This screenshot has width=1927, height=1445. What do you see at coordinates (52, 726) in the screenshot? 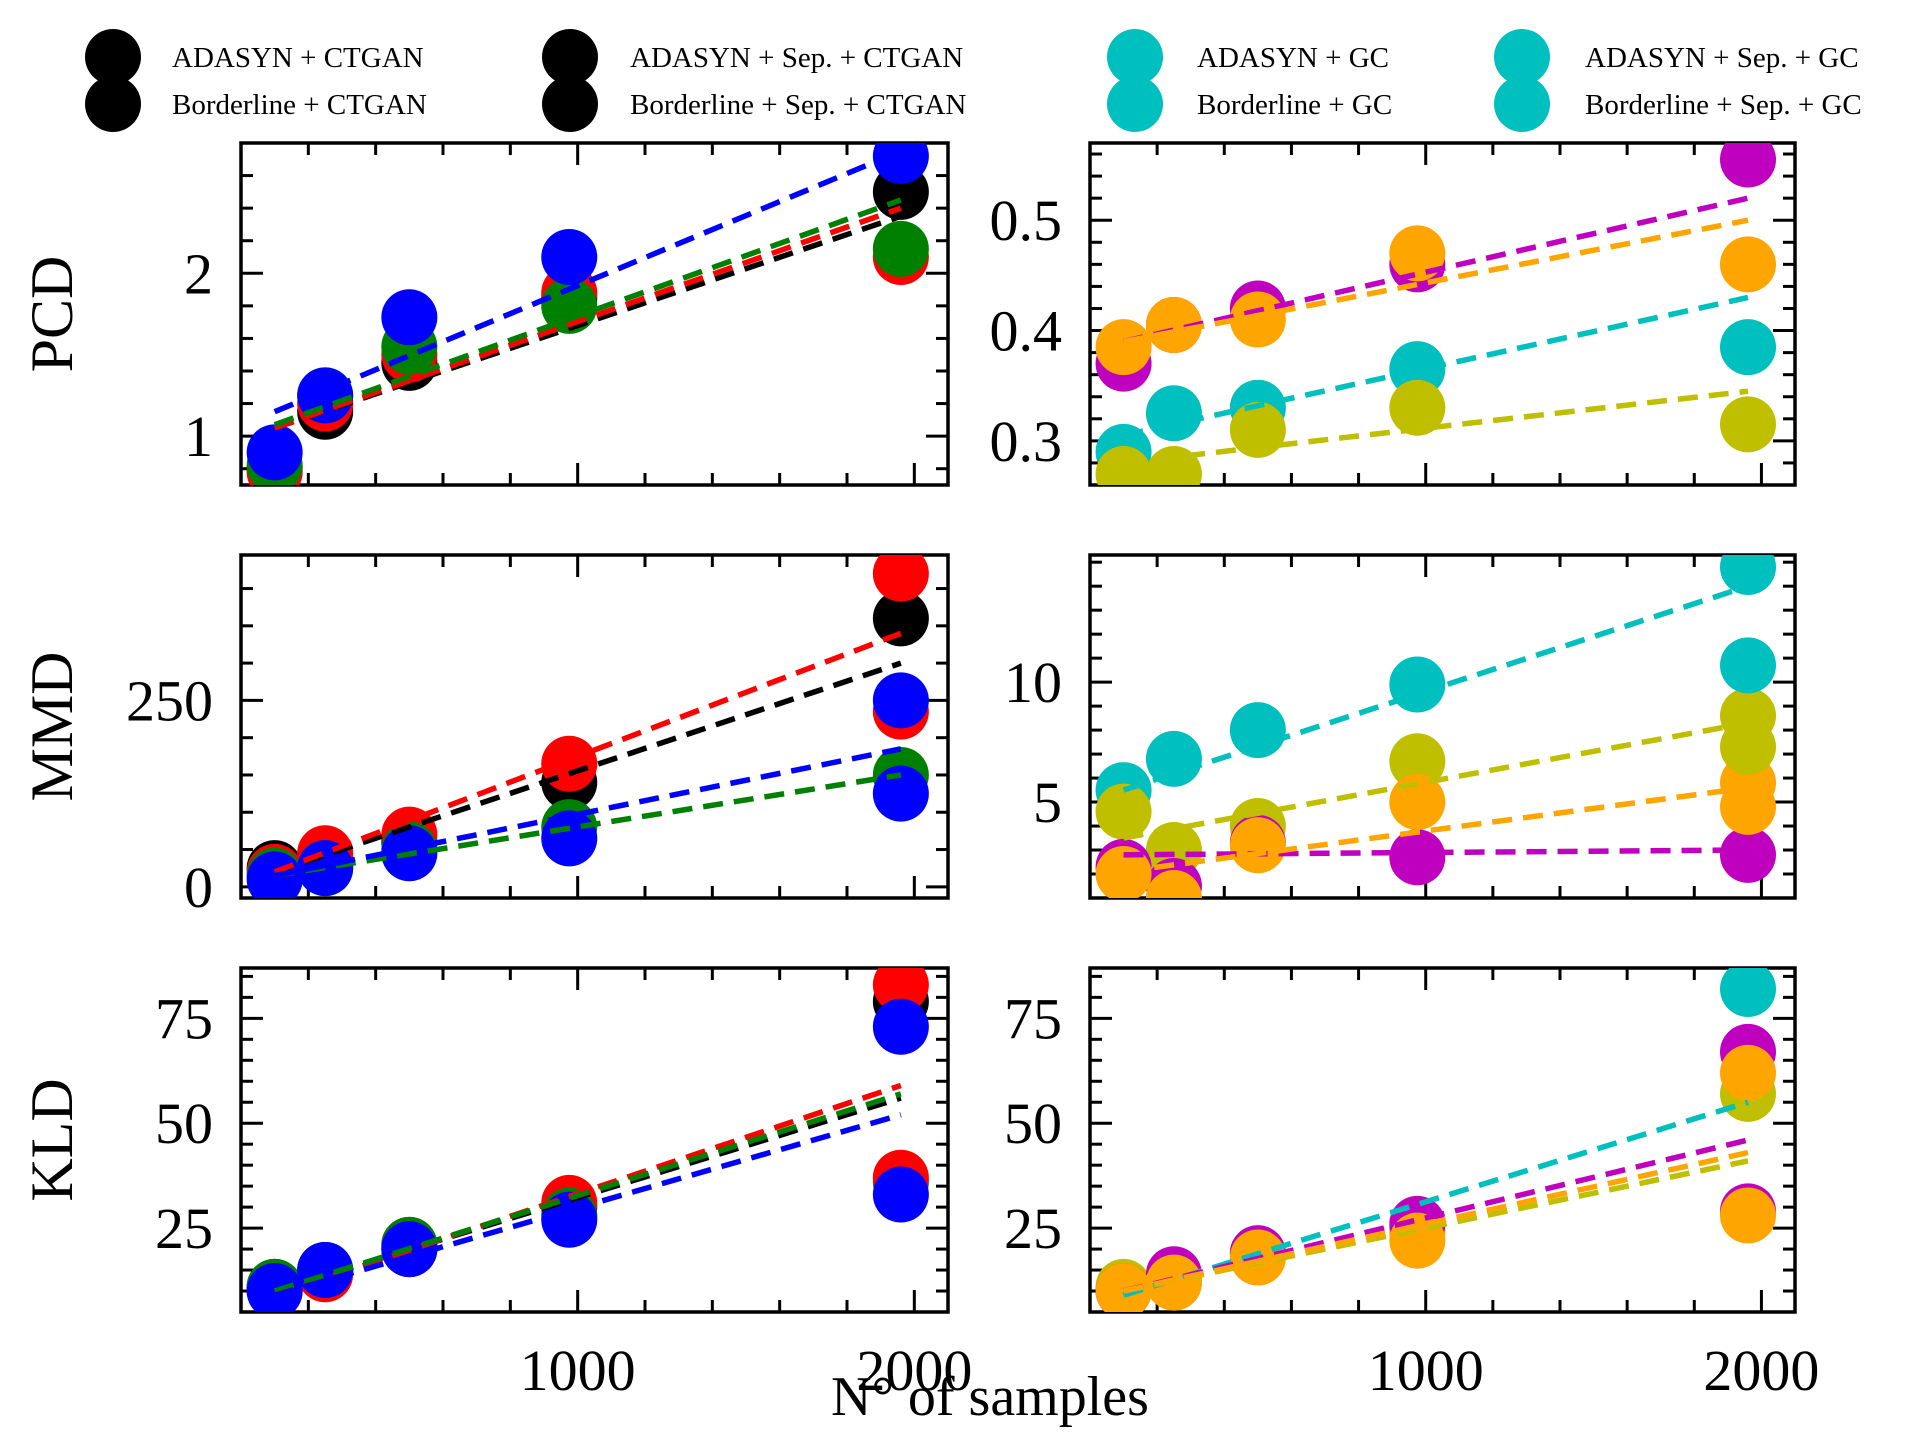
I see `y-axis-label: MMD` at bounding box center [52, 726].